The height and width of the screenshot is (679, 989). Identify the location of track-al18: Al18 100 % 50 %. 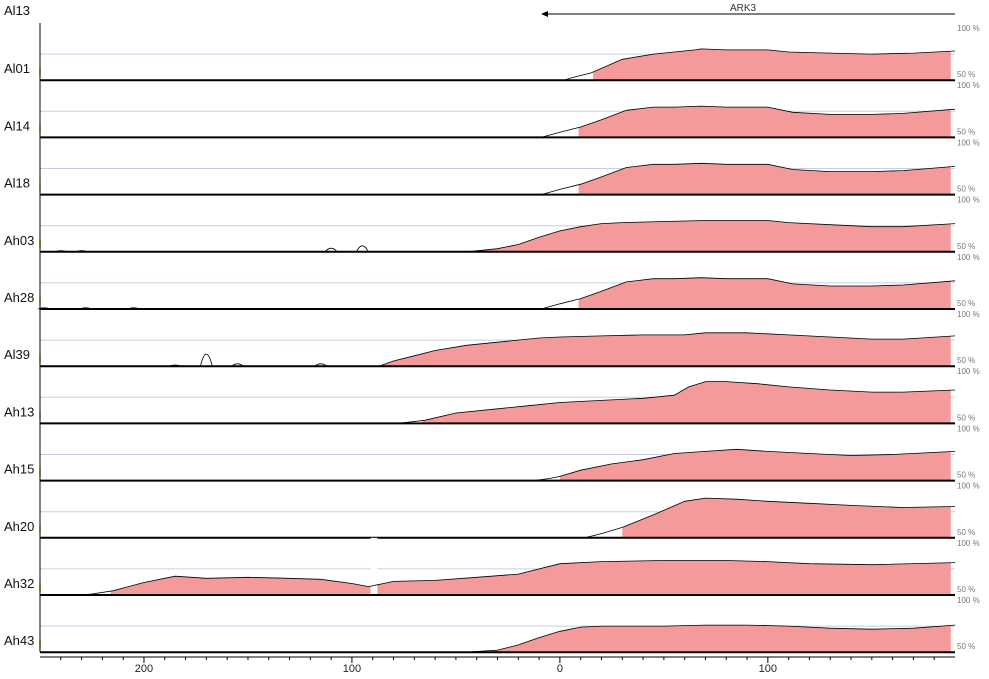
(492, 167).